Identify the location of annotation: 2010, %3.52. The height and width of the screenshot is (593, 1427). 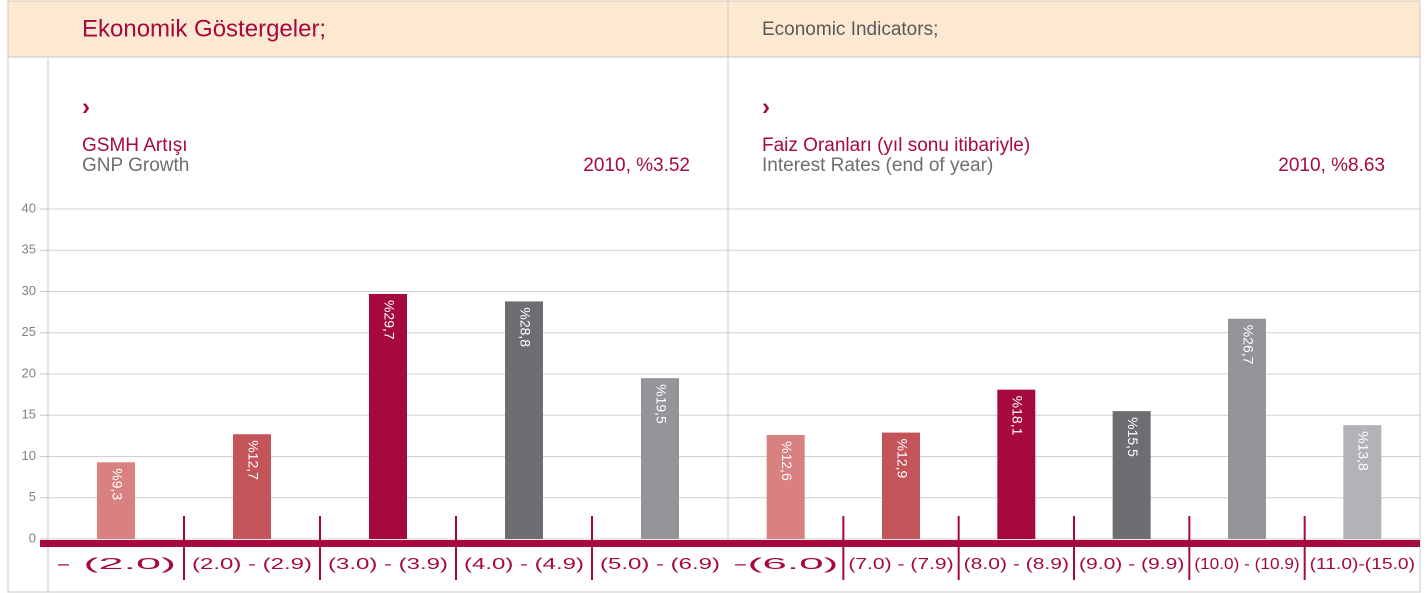
(636, 165).